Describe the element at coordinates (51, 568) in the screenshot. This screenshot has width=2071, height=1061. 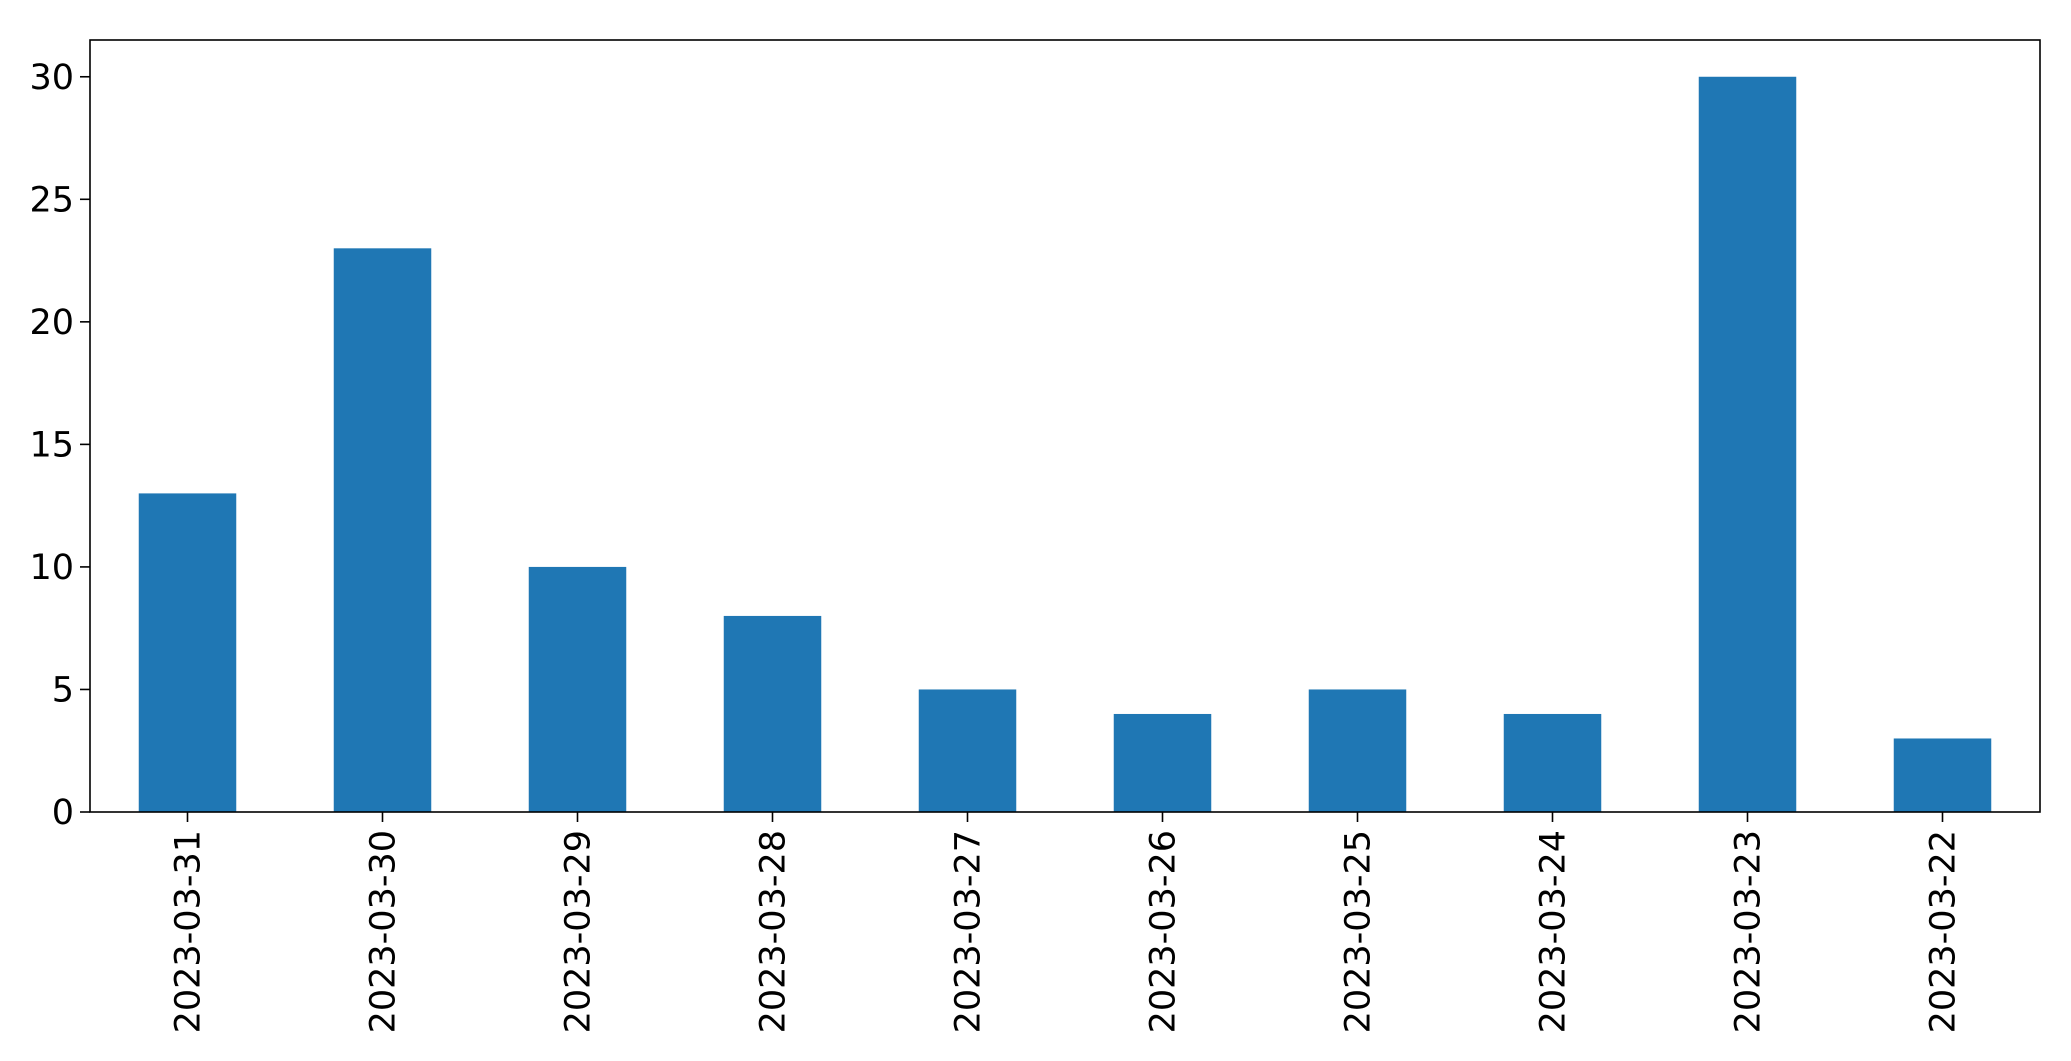
I see `y-tick-label: 10` at that location.